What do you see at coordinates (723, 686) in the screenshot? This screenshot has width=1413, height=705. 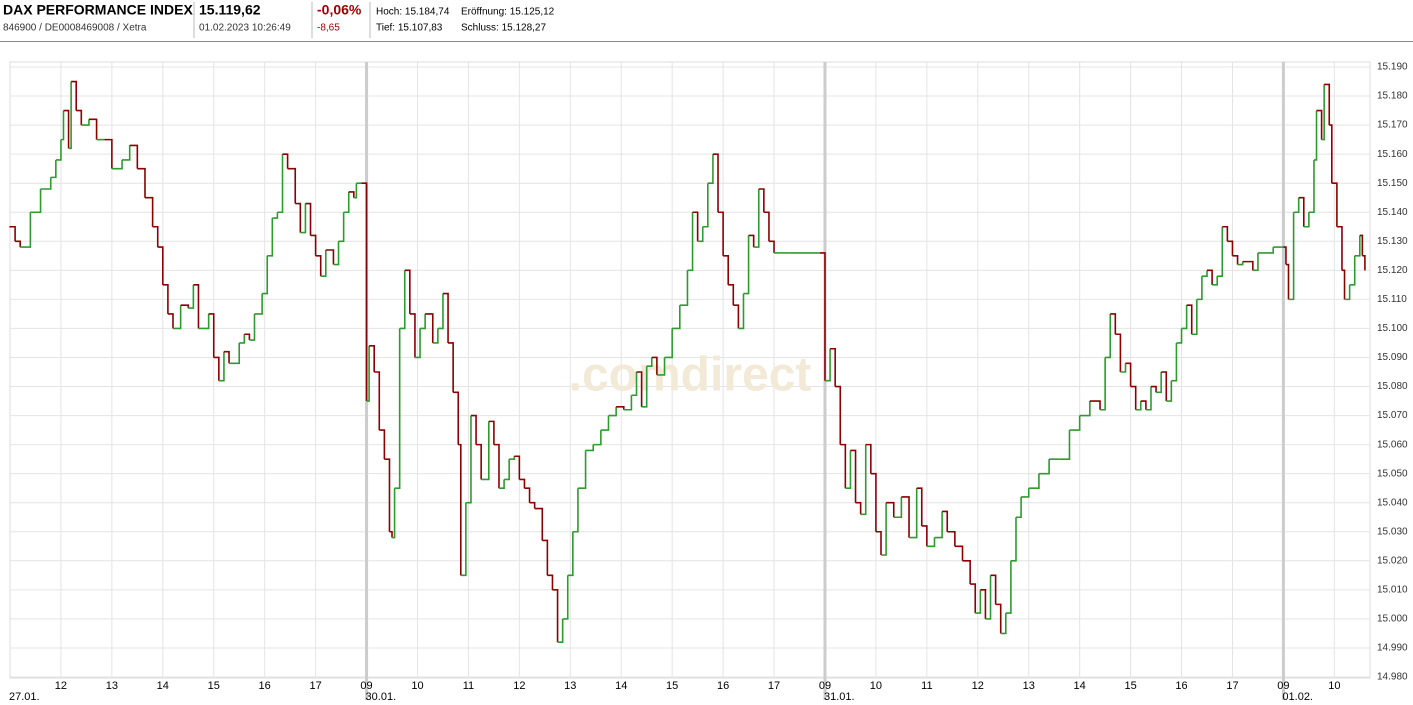 I see `x-tick-label: 16` at bounding box center [723, 686].